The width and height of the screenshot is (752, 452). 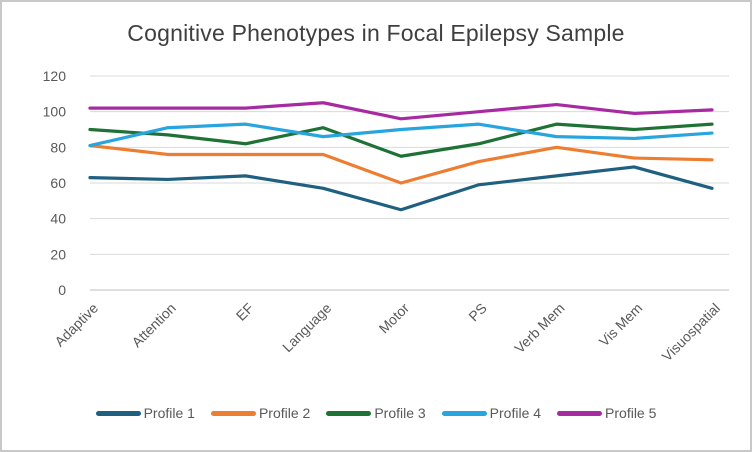 I want to click on legend-label: Profile 2, so click(x=284, y=413).